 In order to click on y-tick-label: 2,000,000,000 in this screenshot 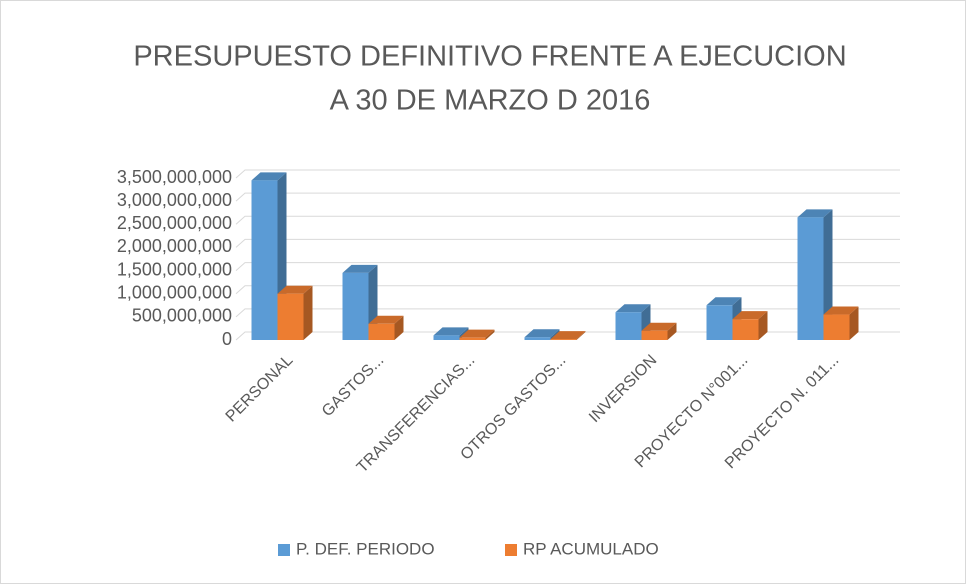, I will do `click(174, 246)`.